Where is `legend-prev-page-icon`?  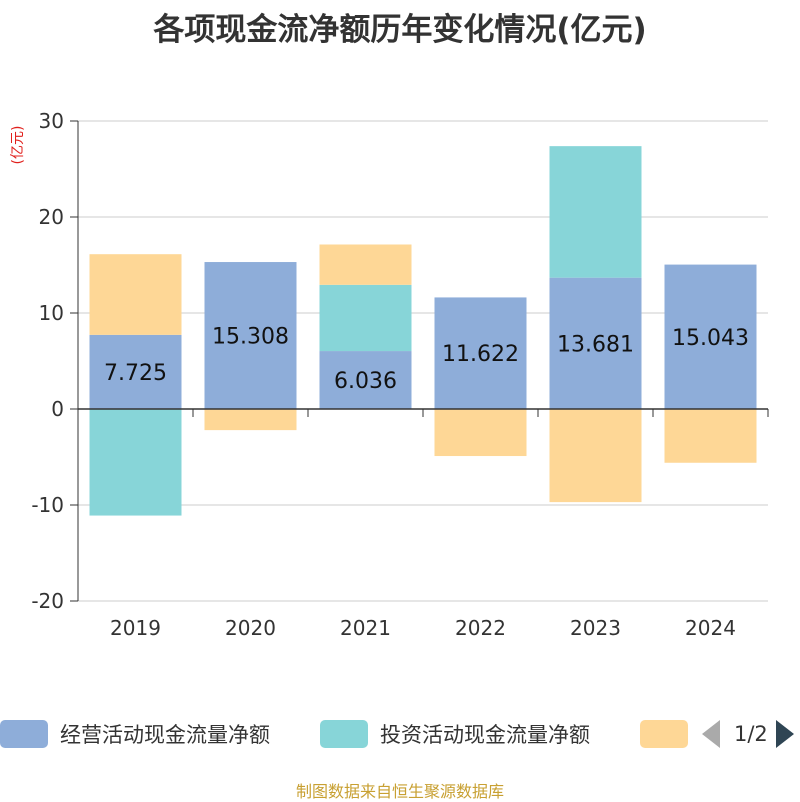 legend-prev-page-icon is located at coordinates (711, 734).